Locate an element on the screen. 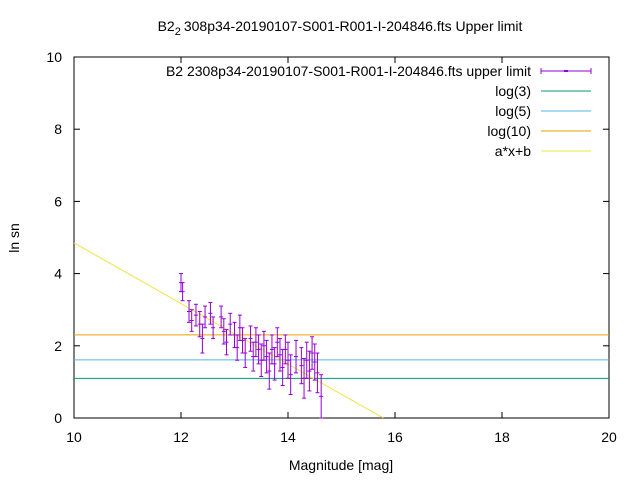 The width and height of the screenshot is (640, 480). x-tick-label: 16 is located at coordinates (395, 437).